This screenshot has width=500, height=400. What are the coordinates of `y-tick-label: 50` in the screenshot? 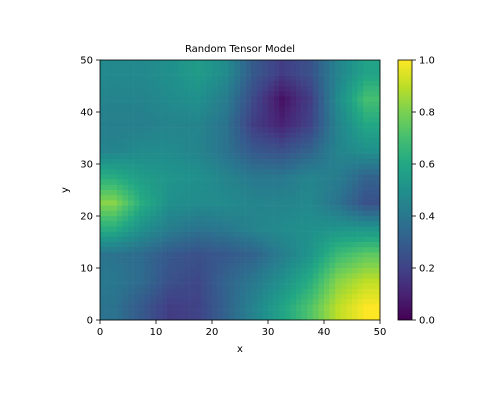 It's located at (86, 61).